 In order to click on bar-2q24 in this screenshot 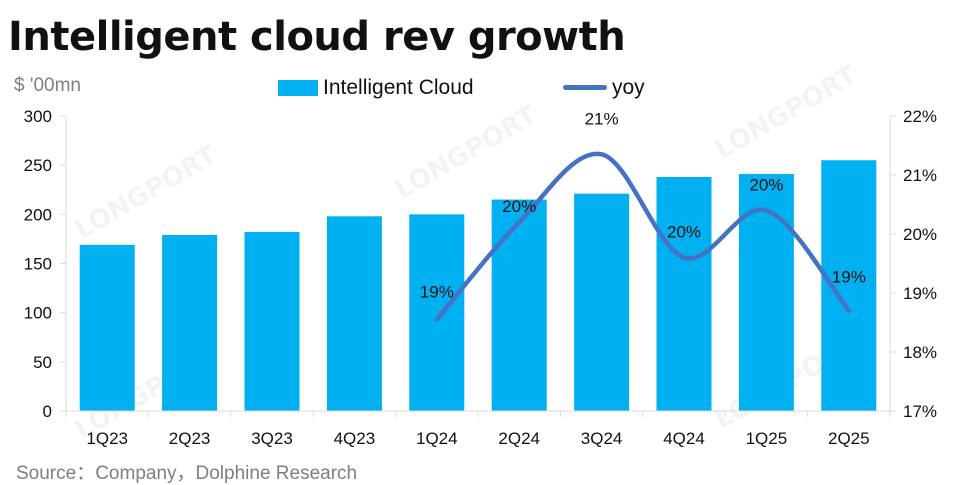, I will do `click(519, 305)`.